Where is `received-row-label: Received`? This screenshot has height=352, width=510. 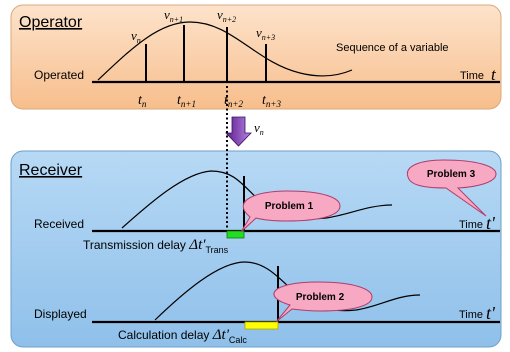
received-row-label: Received is located at coordinates (59, 224).